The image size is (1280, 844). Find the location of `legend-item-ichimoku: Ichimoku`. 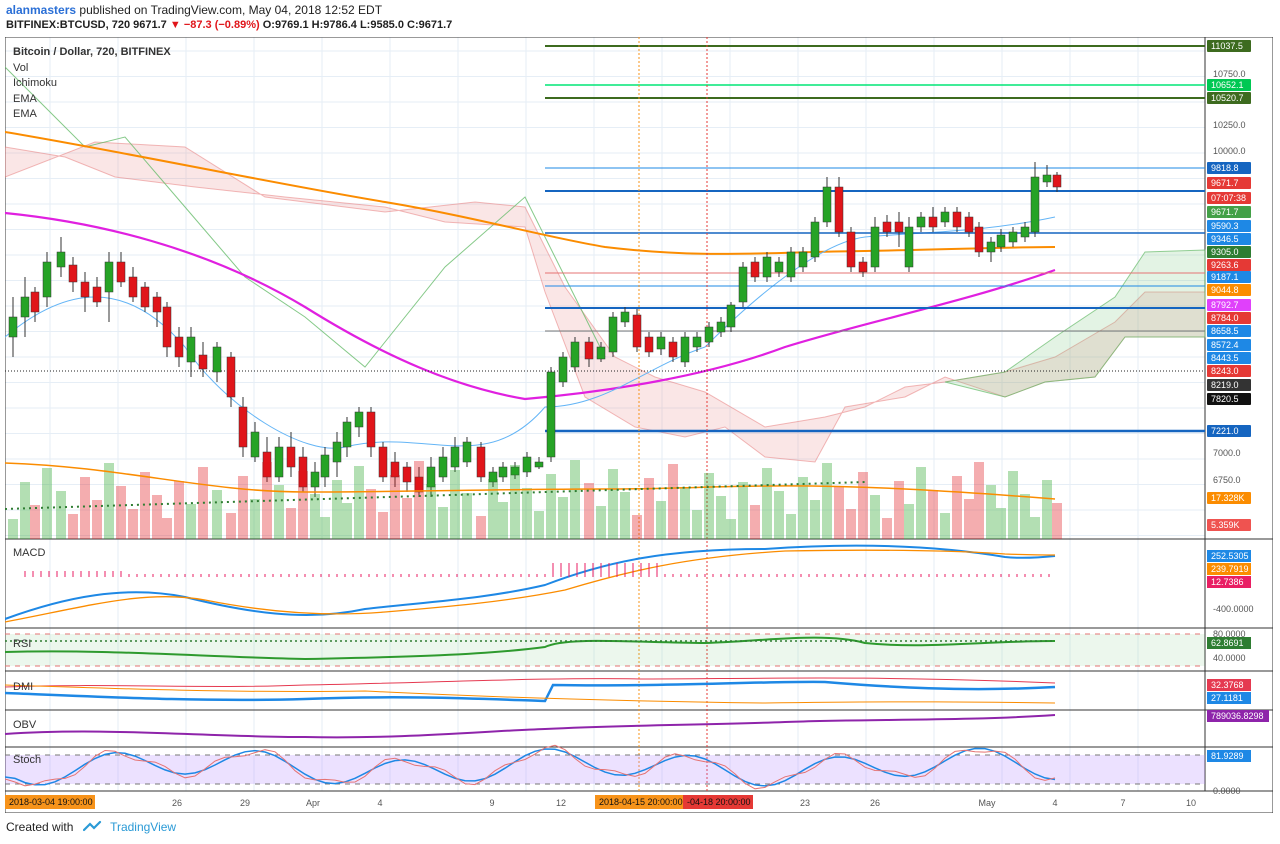

legend-item-ichimoku: Ichimoku is located at coordinates (35, 83).